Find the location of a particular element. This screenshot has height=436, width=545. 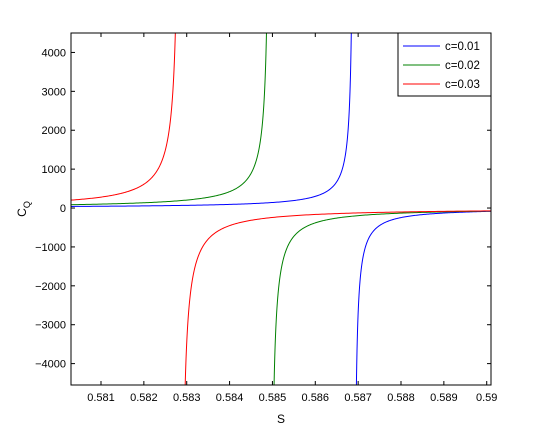

x-tick-label: 0.588 is located at coordinates (401, 398).